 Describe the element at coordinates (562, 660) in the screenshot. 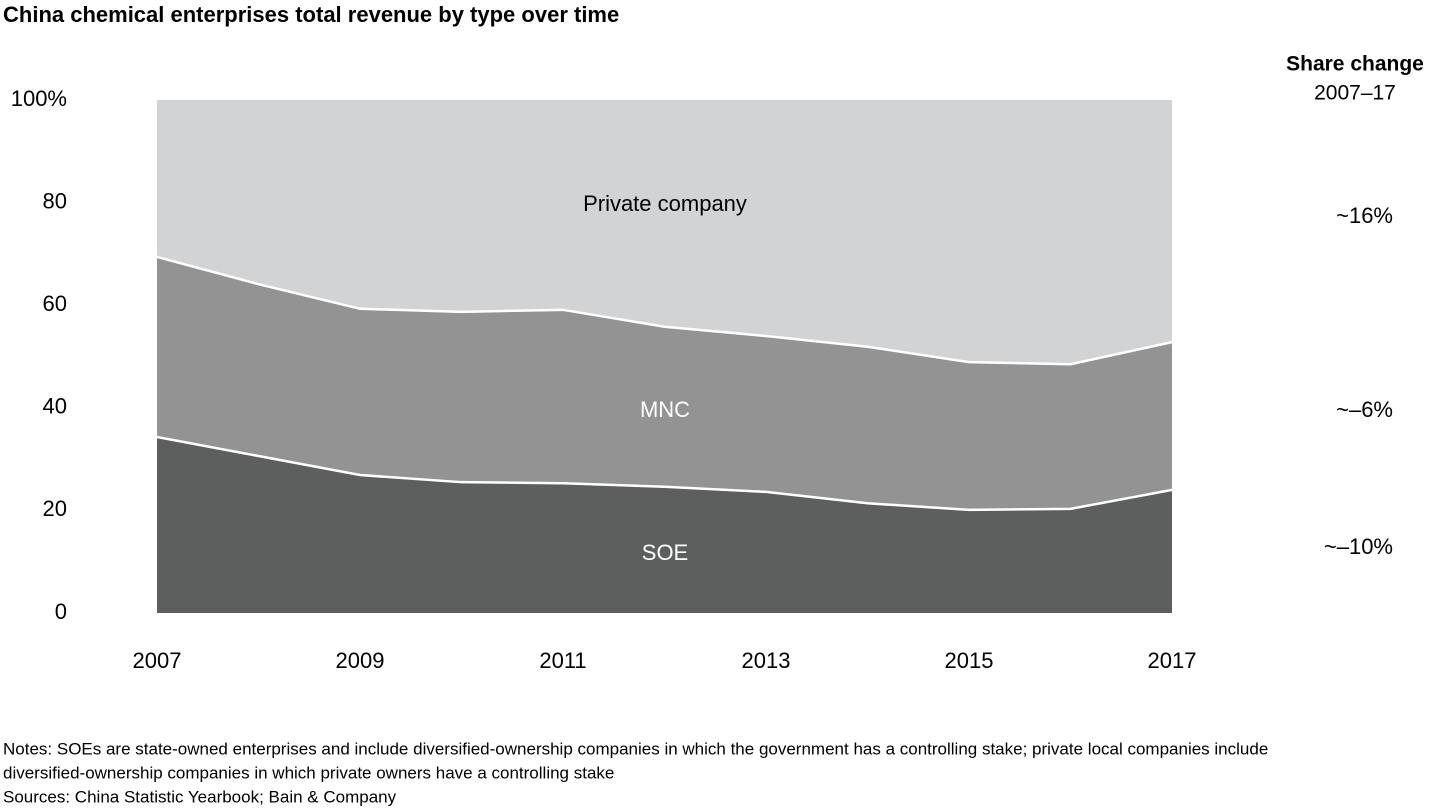

I see `x-tick-label: 2011` at that location.